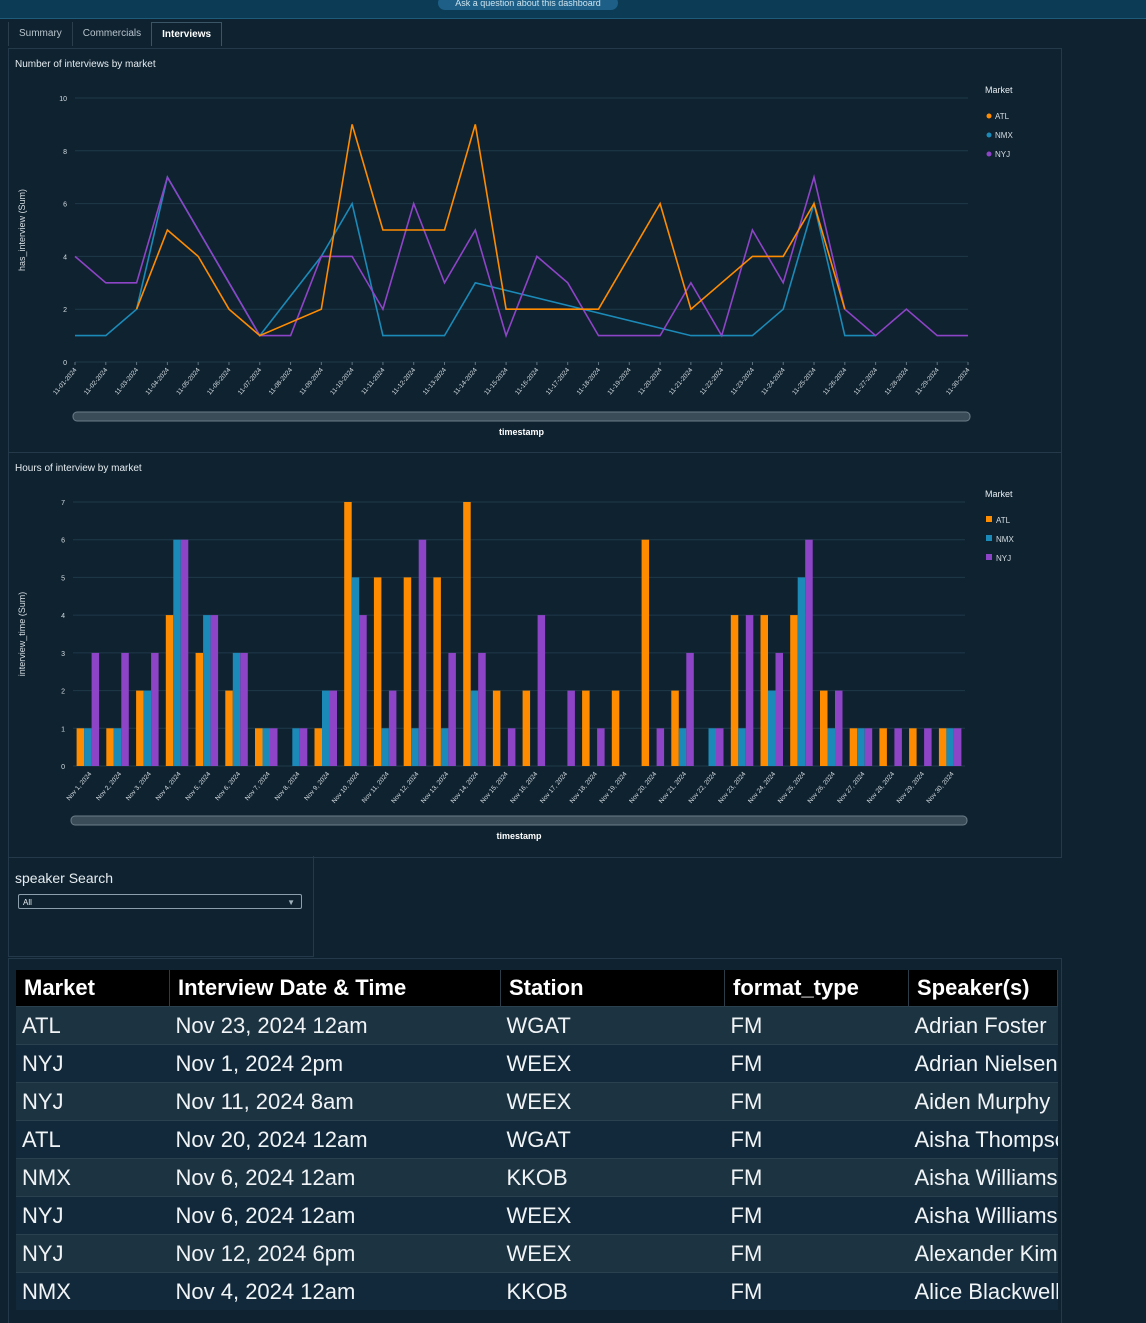 The image size is (1146, 1323). Describe the element at coordinates (528, 5) in the screenshot. I see `ask-question-button: Ask a question about this dashboard` at that location.